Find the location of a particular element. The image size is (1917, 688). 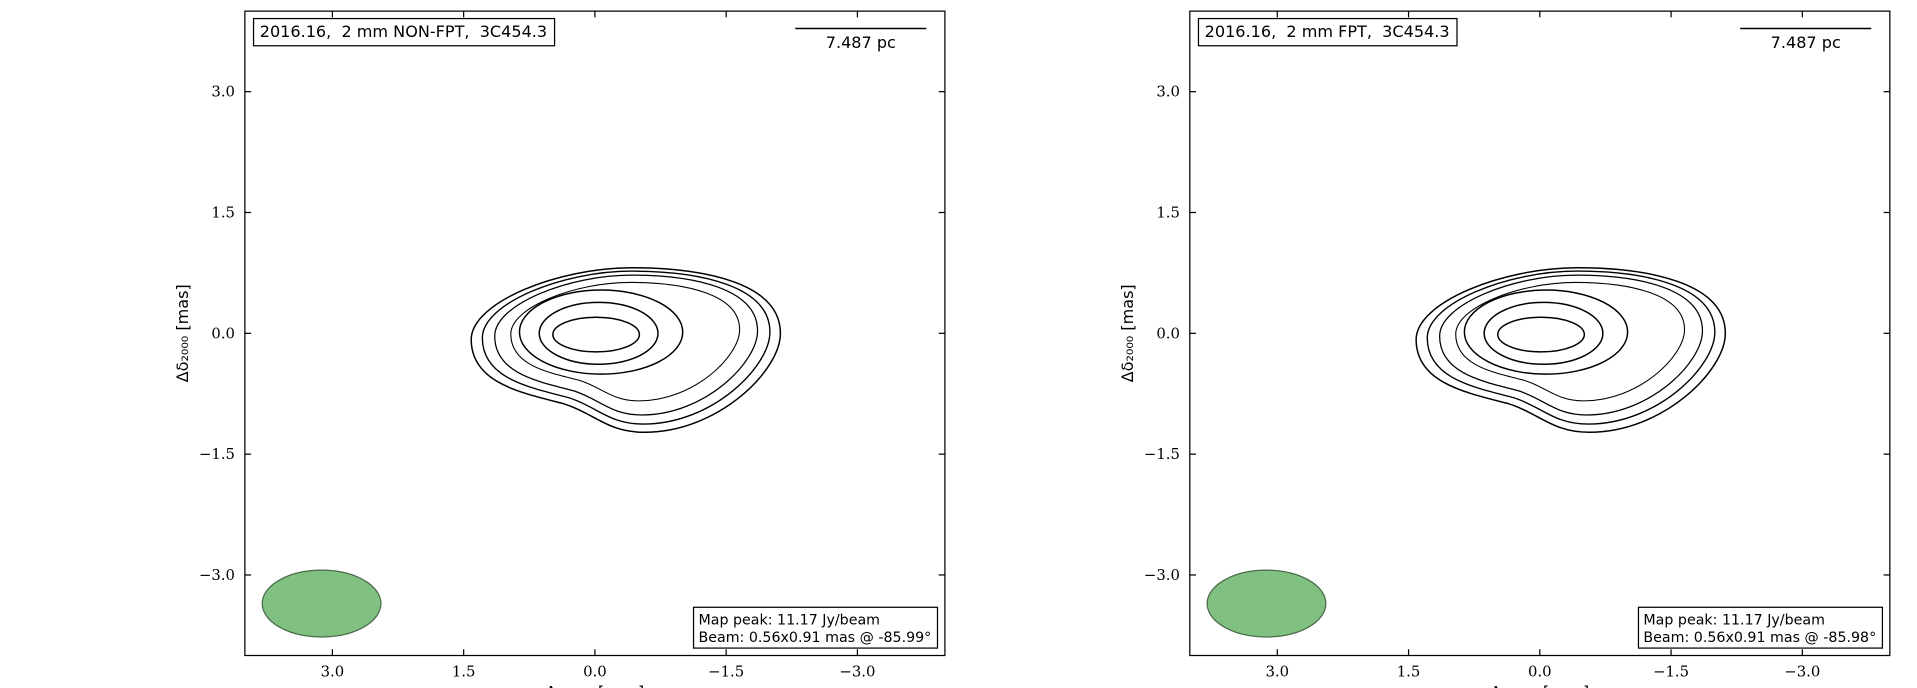

info-text: Beam: 0.56x0.91 mas @ -85.99° is located at coordinates (814, 638).